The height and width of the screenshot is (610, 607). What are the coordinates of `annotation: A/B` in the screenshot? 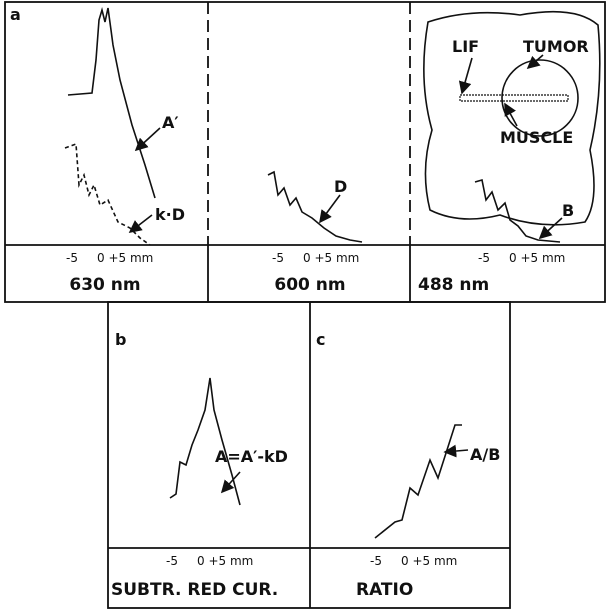 It's located at (485, 454).